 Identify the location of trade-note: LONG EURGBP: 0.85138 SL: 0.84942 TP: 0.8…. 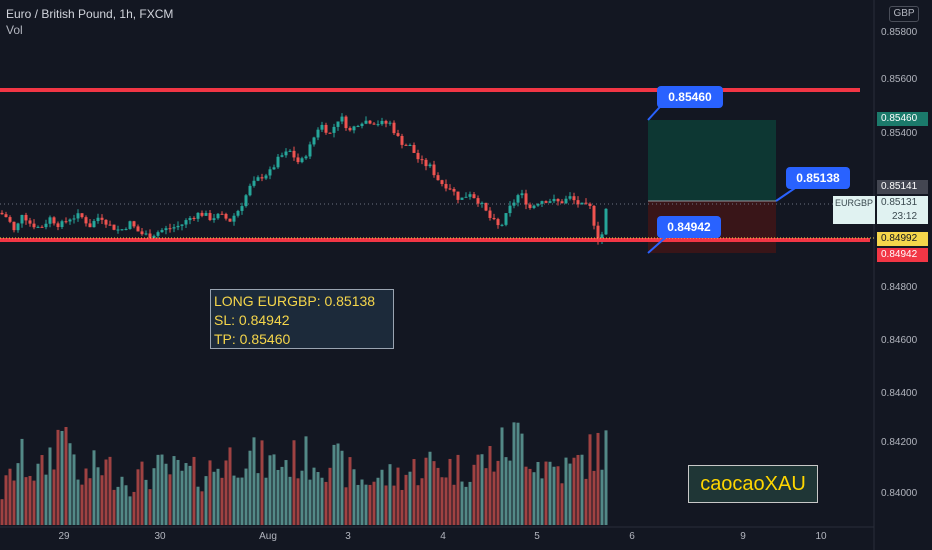
(302, 319).